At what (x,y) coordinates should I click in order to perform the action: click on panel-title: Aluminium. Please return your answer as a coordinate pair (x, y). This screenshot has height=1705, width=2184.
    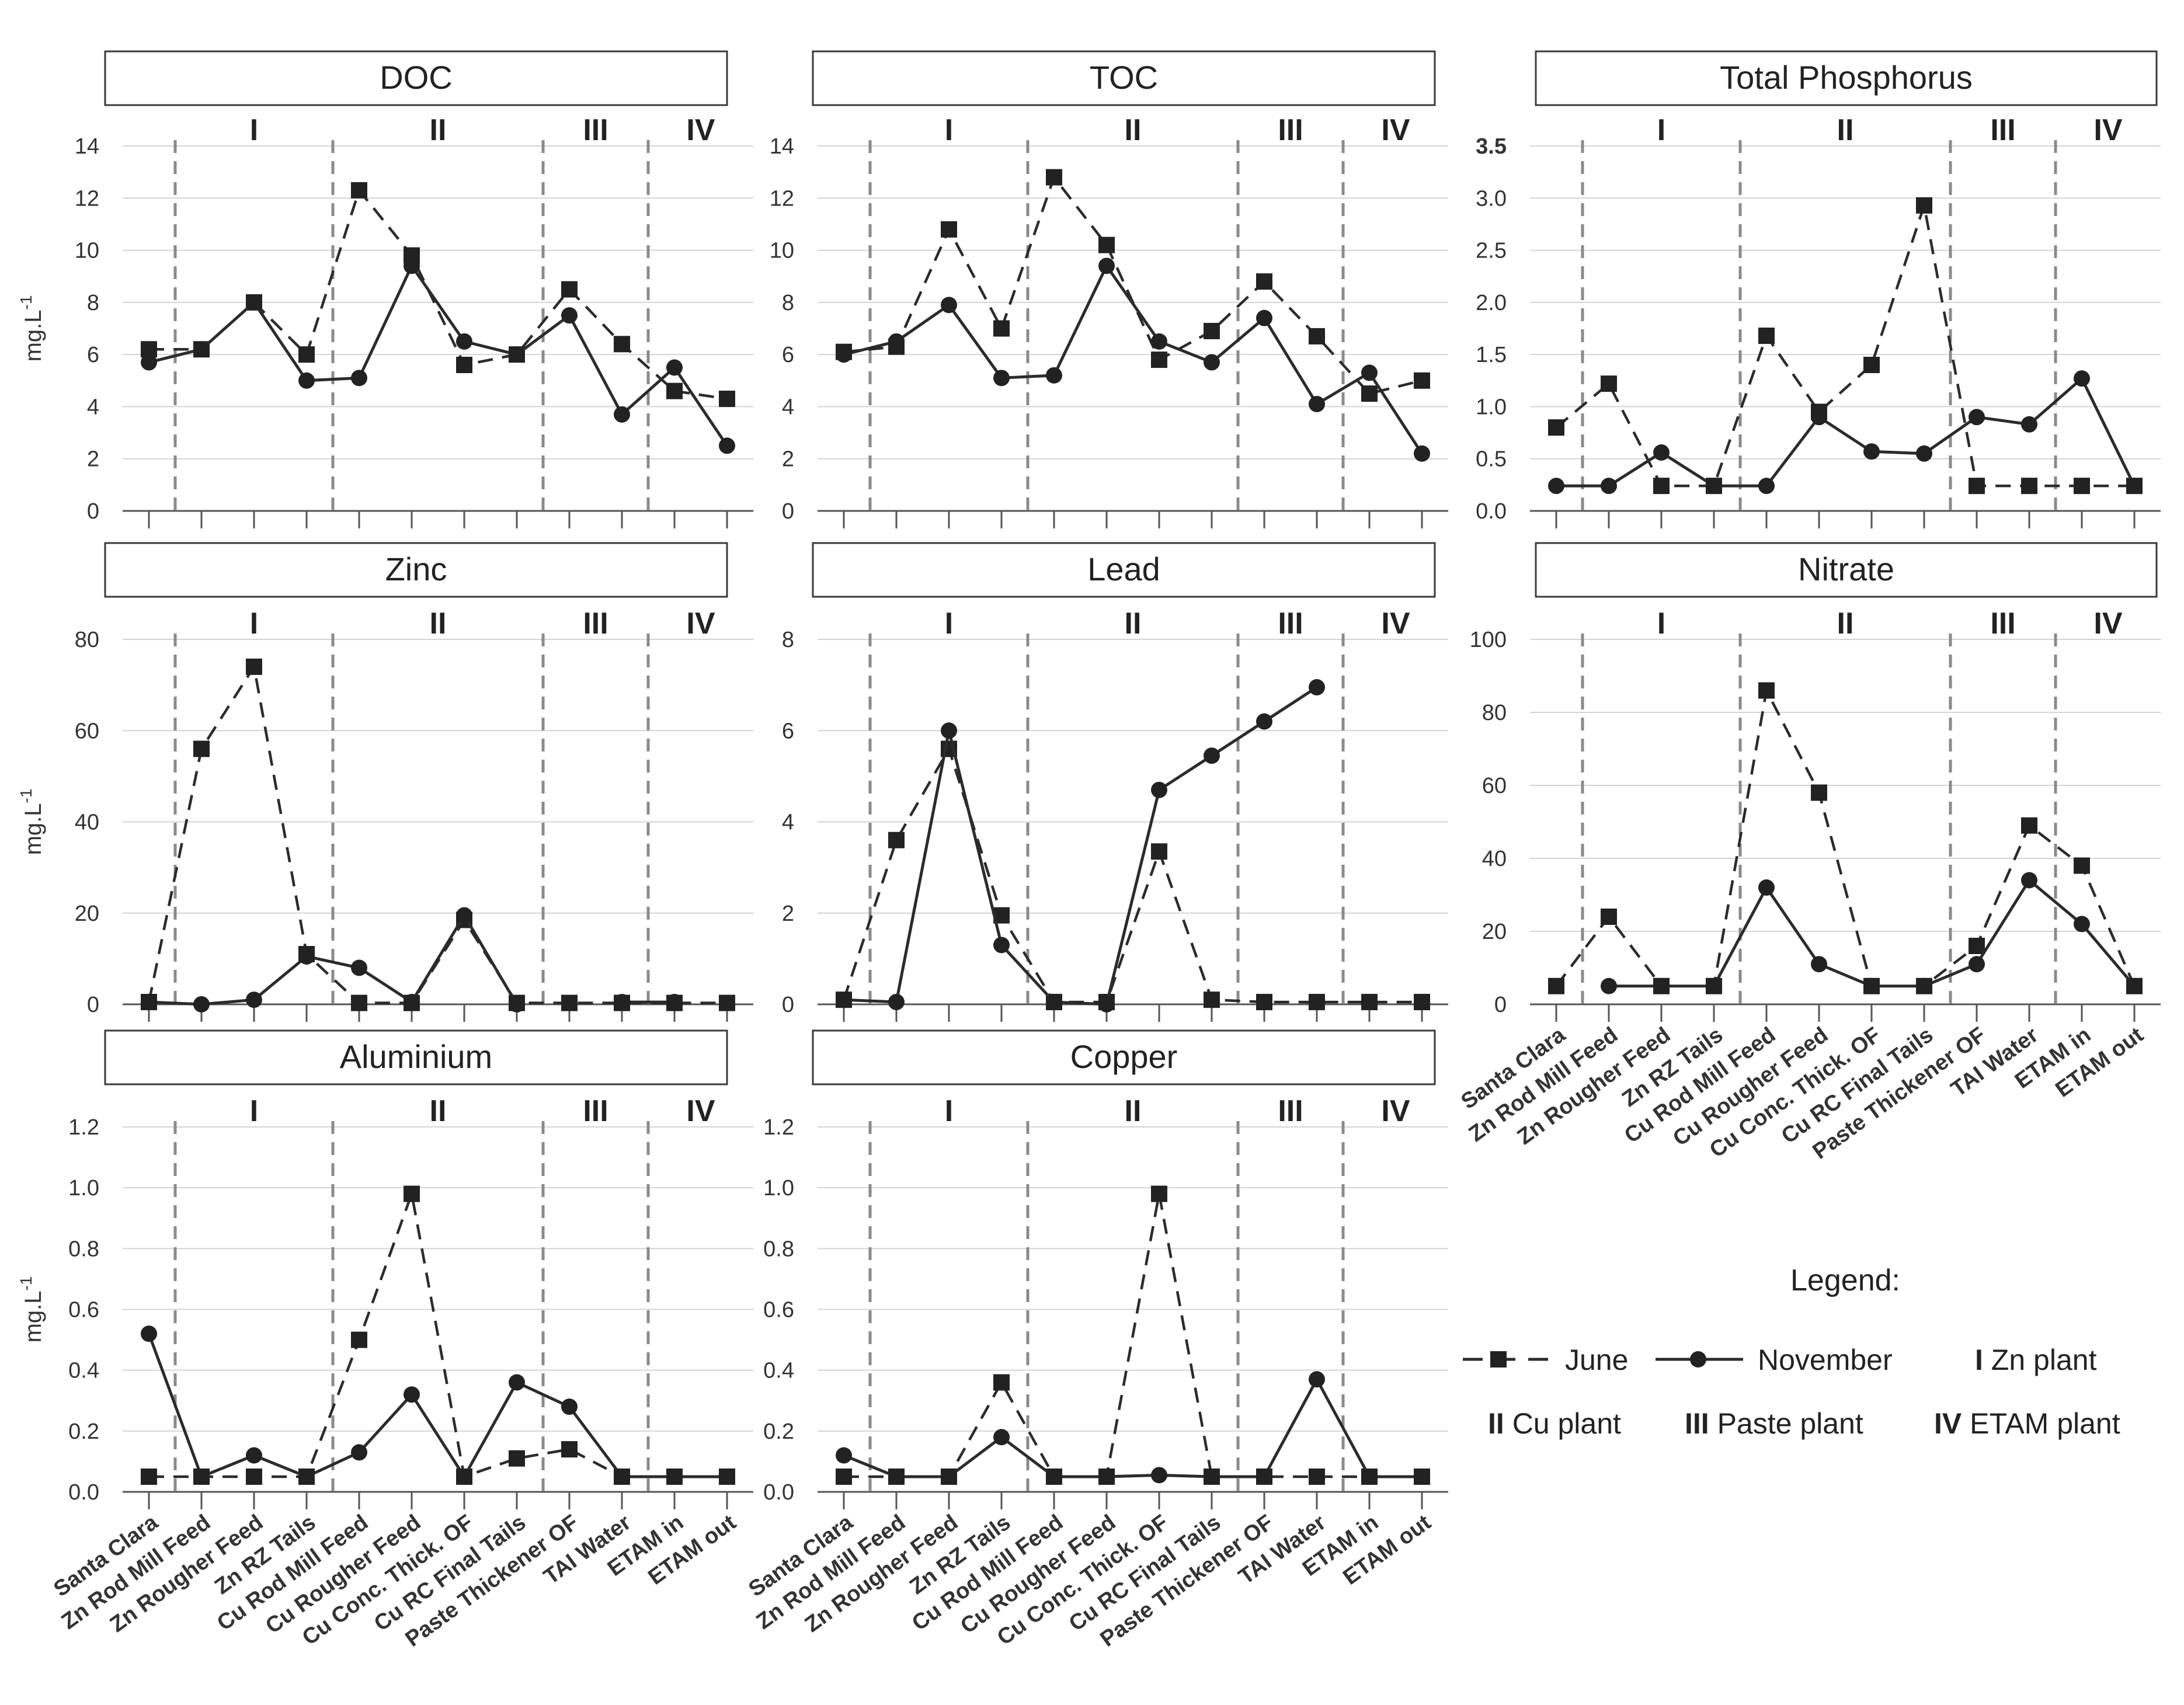
    Looking at the image, I should click on (416, 1056).